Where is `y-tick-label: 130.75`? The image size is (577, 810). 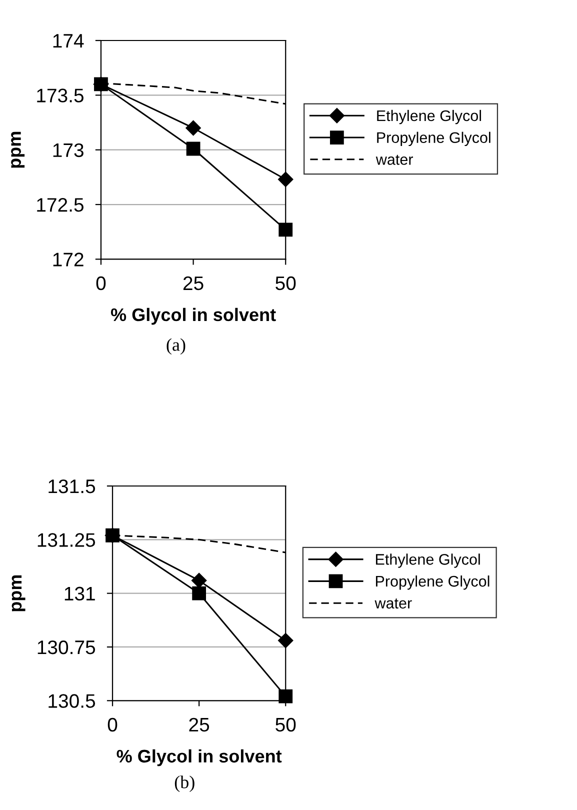
y-tick-label: 130.75 is located at coordinates (67, 647).